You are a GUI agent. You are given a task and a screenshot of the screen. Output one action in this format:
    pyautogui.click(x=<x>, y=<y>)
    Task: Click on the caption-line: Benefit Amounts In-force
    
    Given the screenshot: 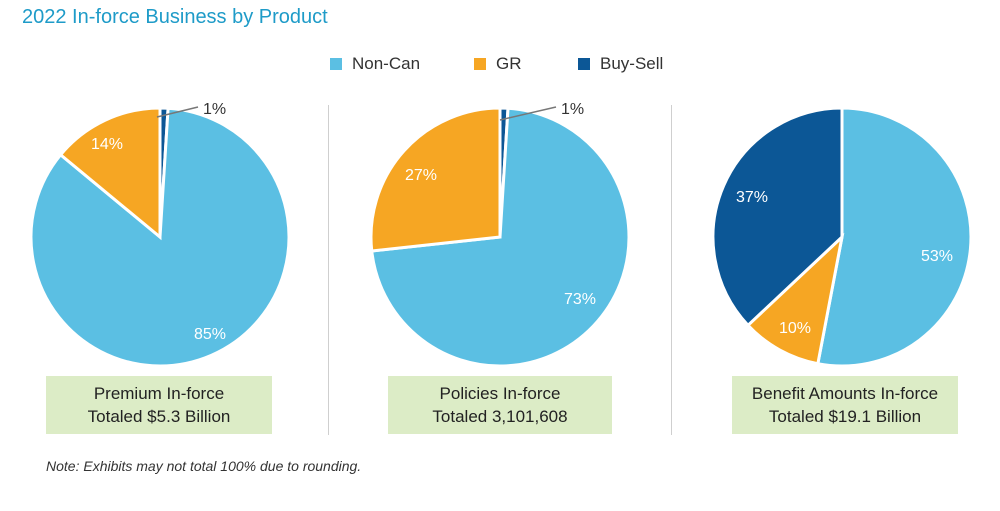 What is the action you would take?
    pyautogui.click(x=845, y=393)
    